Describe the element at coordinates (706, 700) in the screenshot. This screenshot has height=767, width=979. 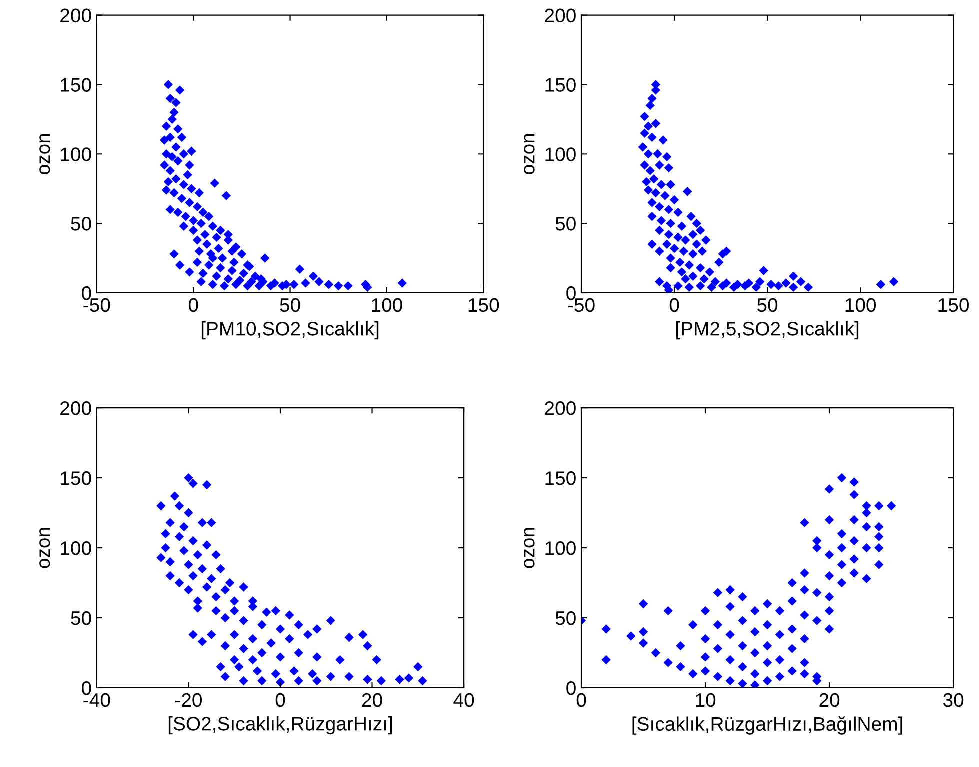
I see `x-tick-label: 10` at that location.